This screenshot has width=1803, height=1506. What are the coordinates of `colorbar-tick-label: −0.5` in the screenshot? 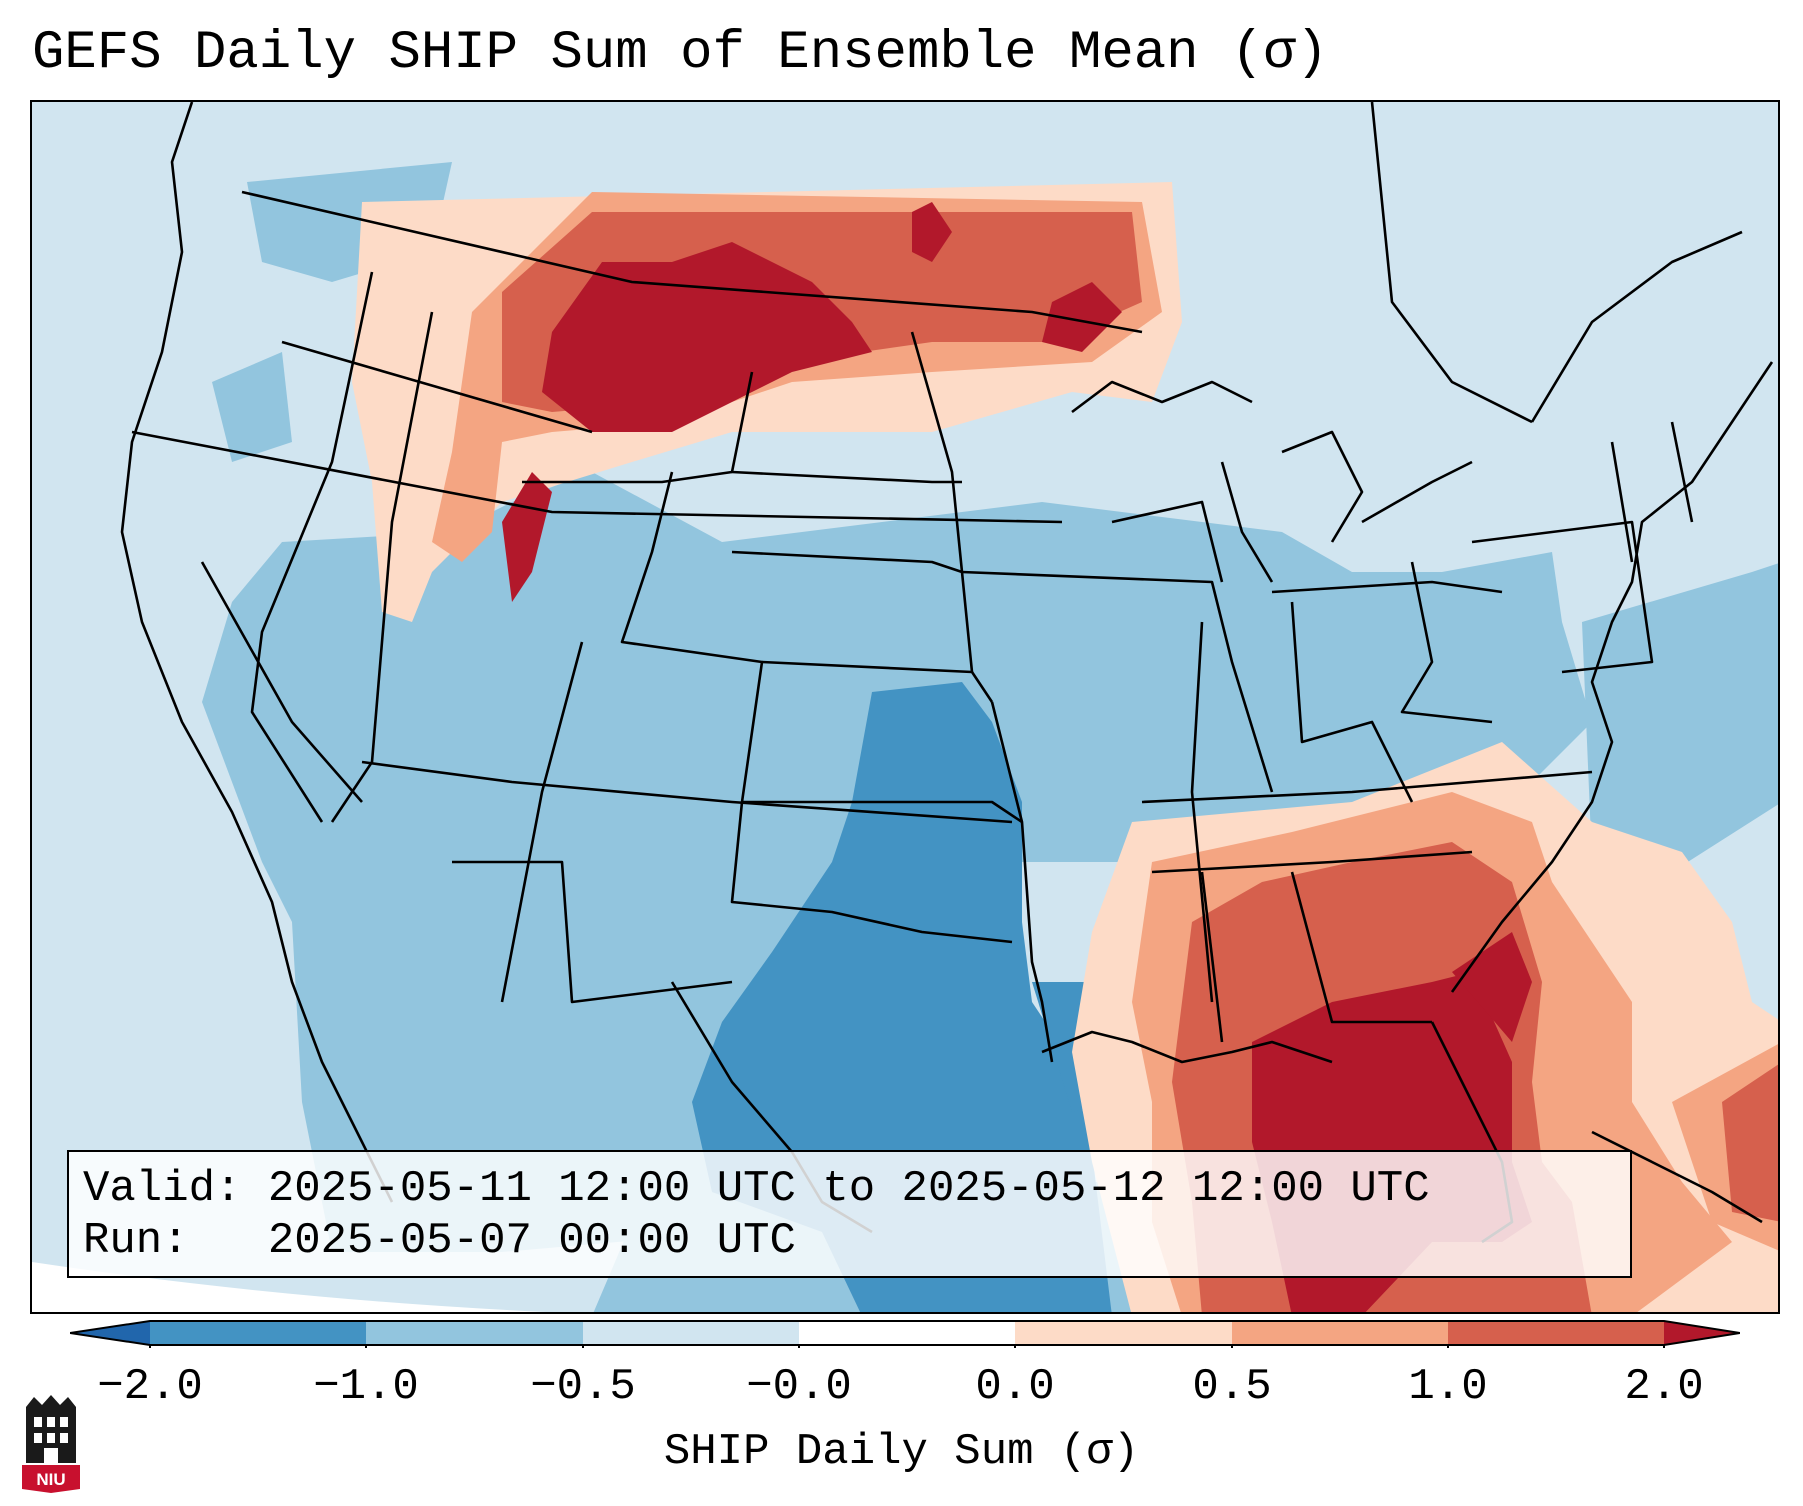 It's located at (583, 1387).